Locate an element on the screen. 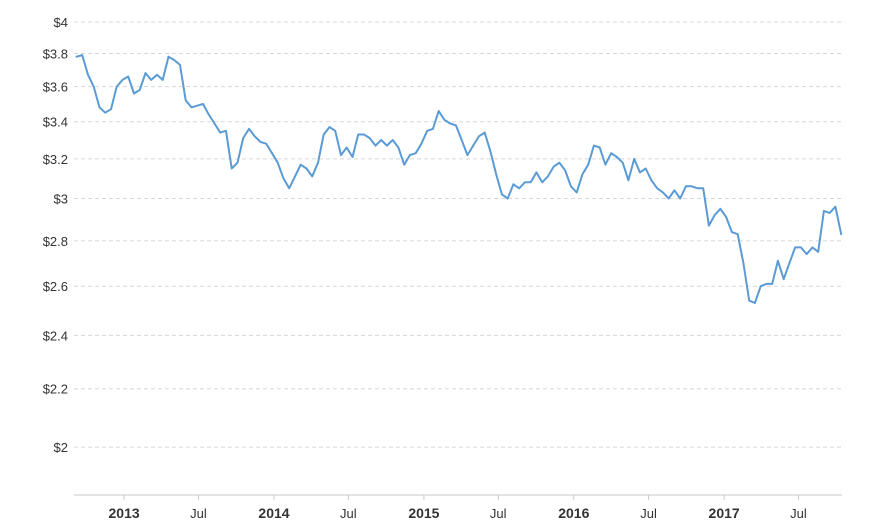  x-tick-label: 2015 is located at coordinates (423, 513).